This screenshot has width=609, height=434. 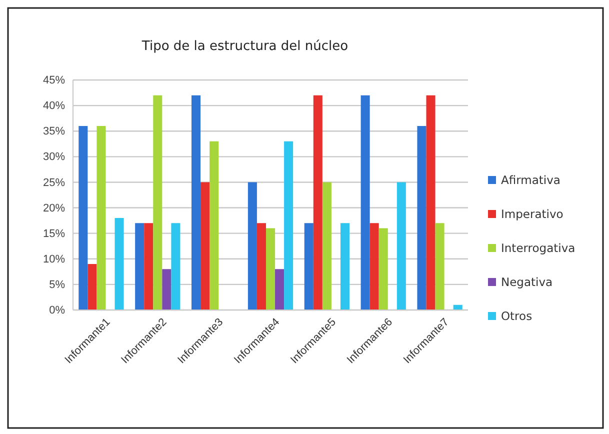 I want to click on legend-label: Imperativo, so click(x=532, y=214).